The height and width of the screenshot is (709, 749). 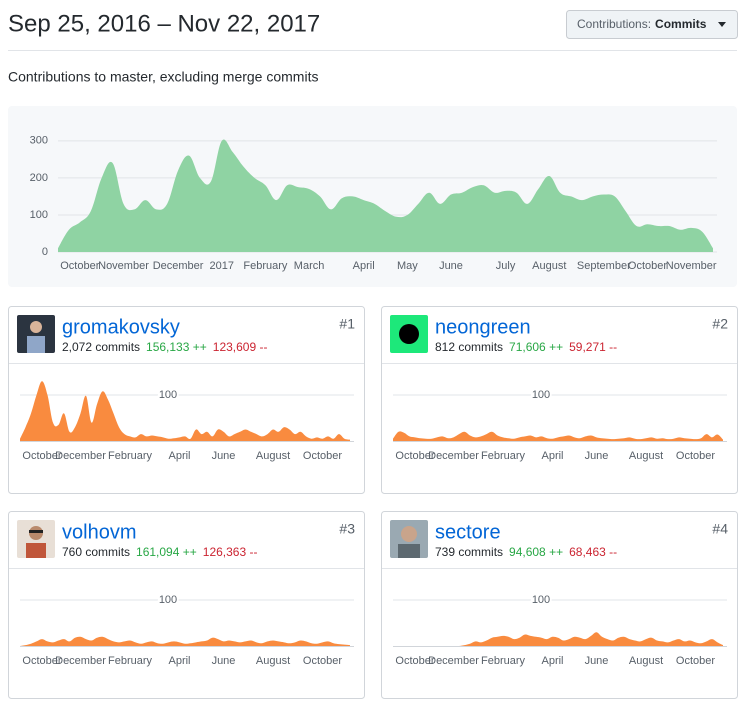 I want to click on additions: 94,608 ++, so click(x=536, y=552).